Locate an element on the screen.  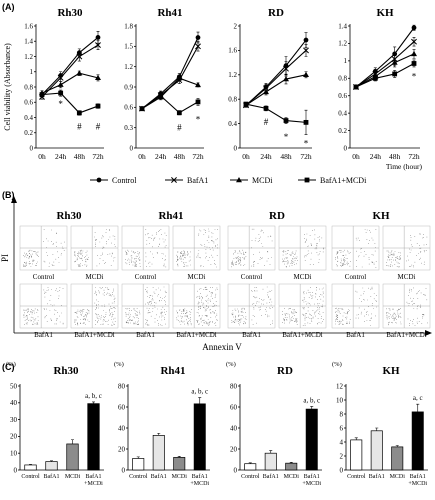
y-tick-label: 0.8 is located at coordinates (232, 100).